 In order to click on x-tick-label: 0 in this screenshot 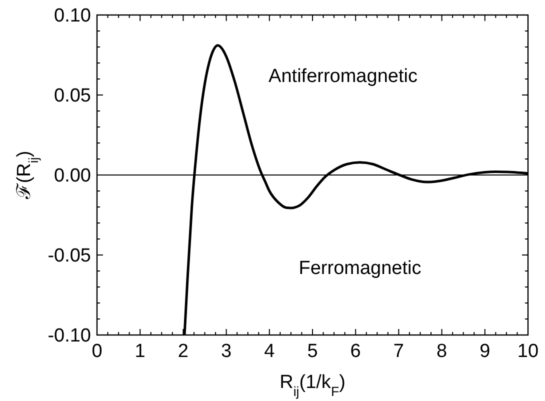, I will do `click(97, 351)`.